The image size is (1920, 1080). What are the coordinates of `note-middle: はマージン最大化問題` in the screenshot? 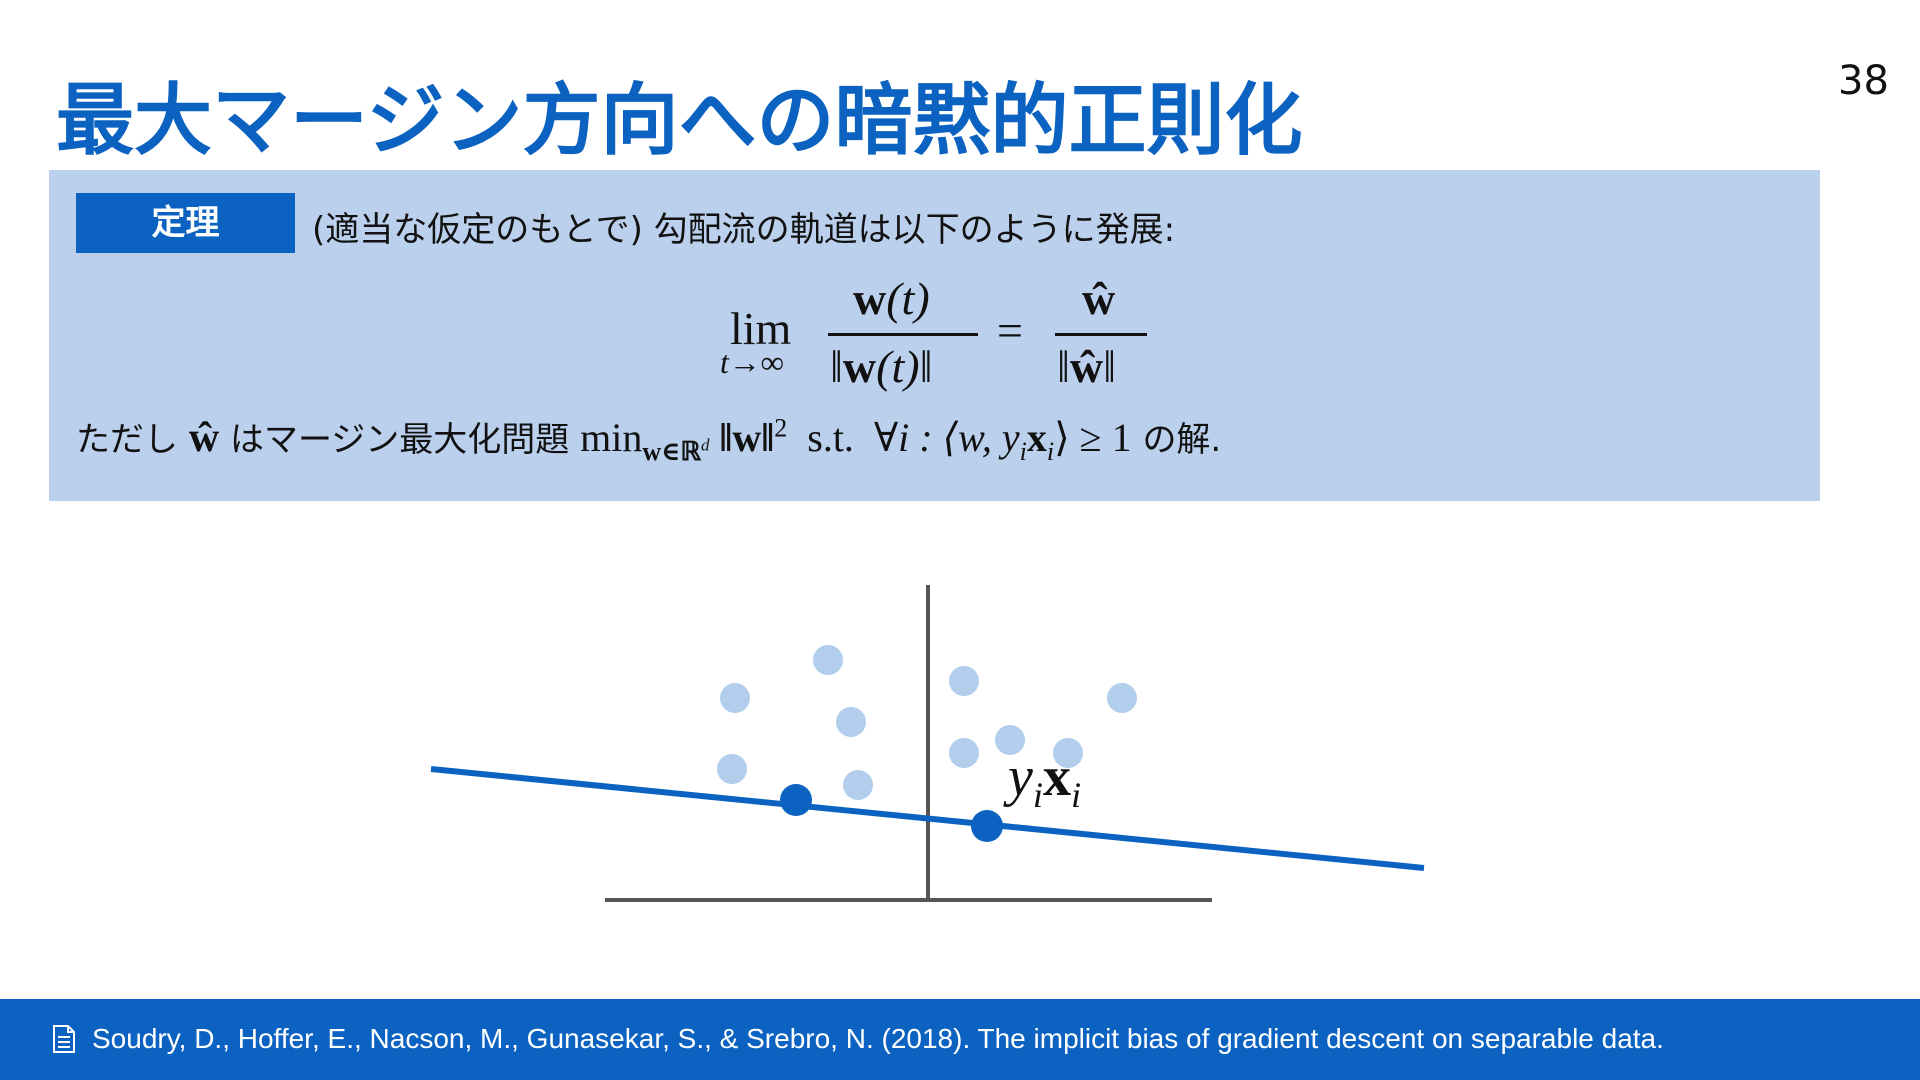 It's located at (399, 440).